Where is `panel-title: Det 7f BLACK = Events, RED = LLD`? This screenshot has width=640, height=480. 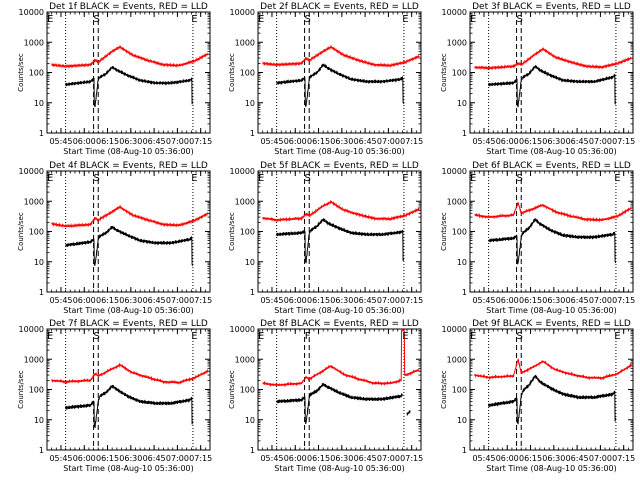 panel-title: Det 7f BLACK = Events, RED = LLD is located at coordinates (128, 324).